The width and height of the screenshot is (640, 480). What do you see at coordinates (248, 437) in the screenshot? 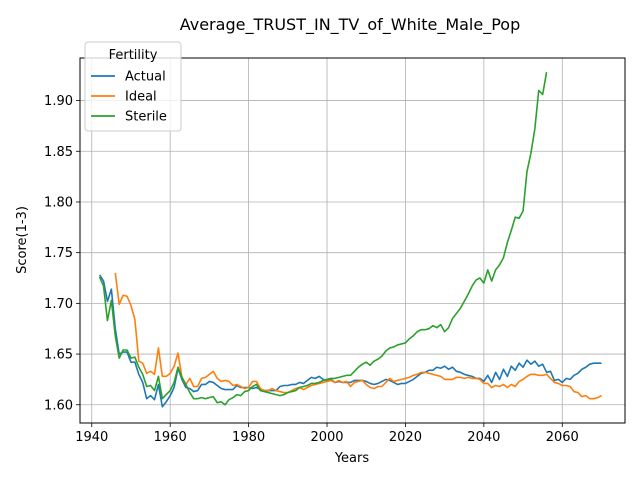
I see `x-tick-label: 1980` at bounding box center [248, 437].